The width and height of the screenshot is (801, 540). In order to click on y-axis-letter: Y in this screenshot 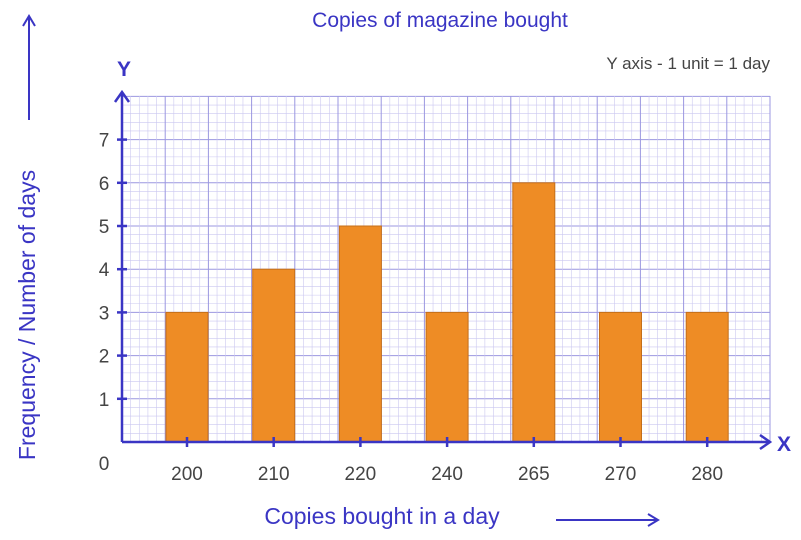, I will do `click(124, 69)`.